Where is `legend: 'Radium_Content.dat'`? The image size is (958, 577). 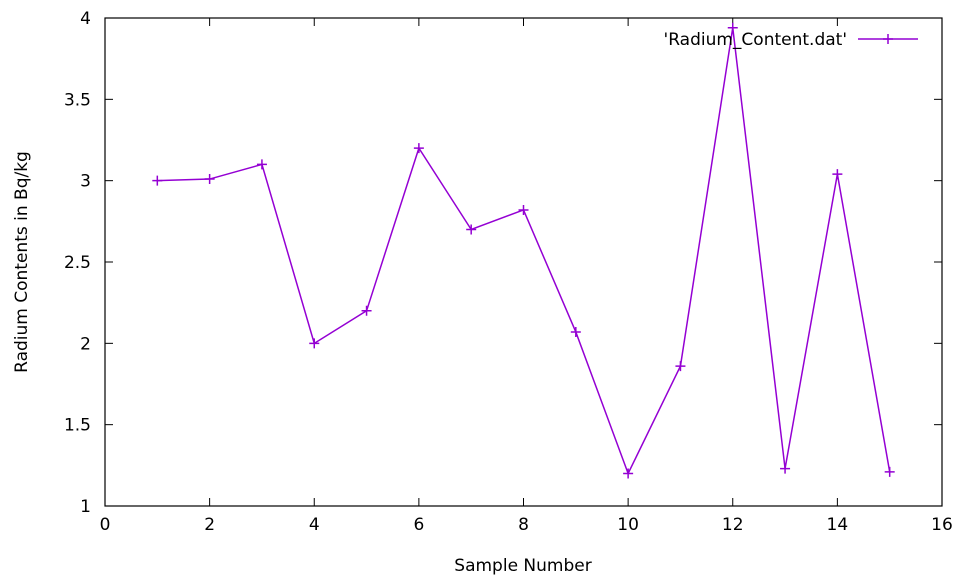 legend: 'Radium_Content.dat' is located at coordinates (791, 40).